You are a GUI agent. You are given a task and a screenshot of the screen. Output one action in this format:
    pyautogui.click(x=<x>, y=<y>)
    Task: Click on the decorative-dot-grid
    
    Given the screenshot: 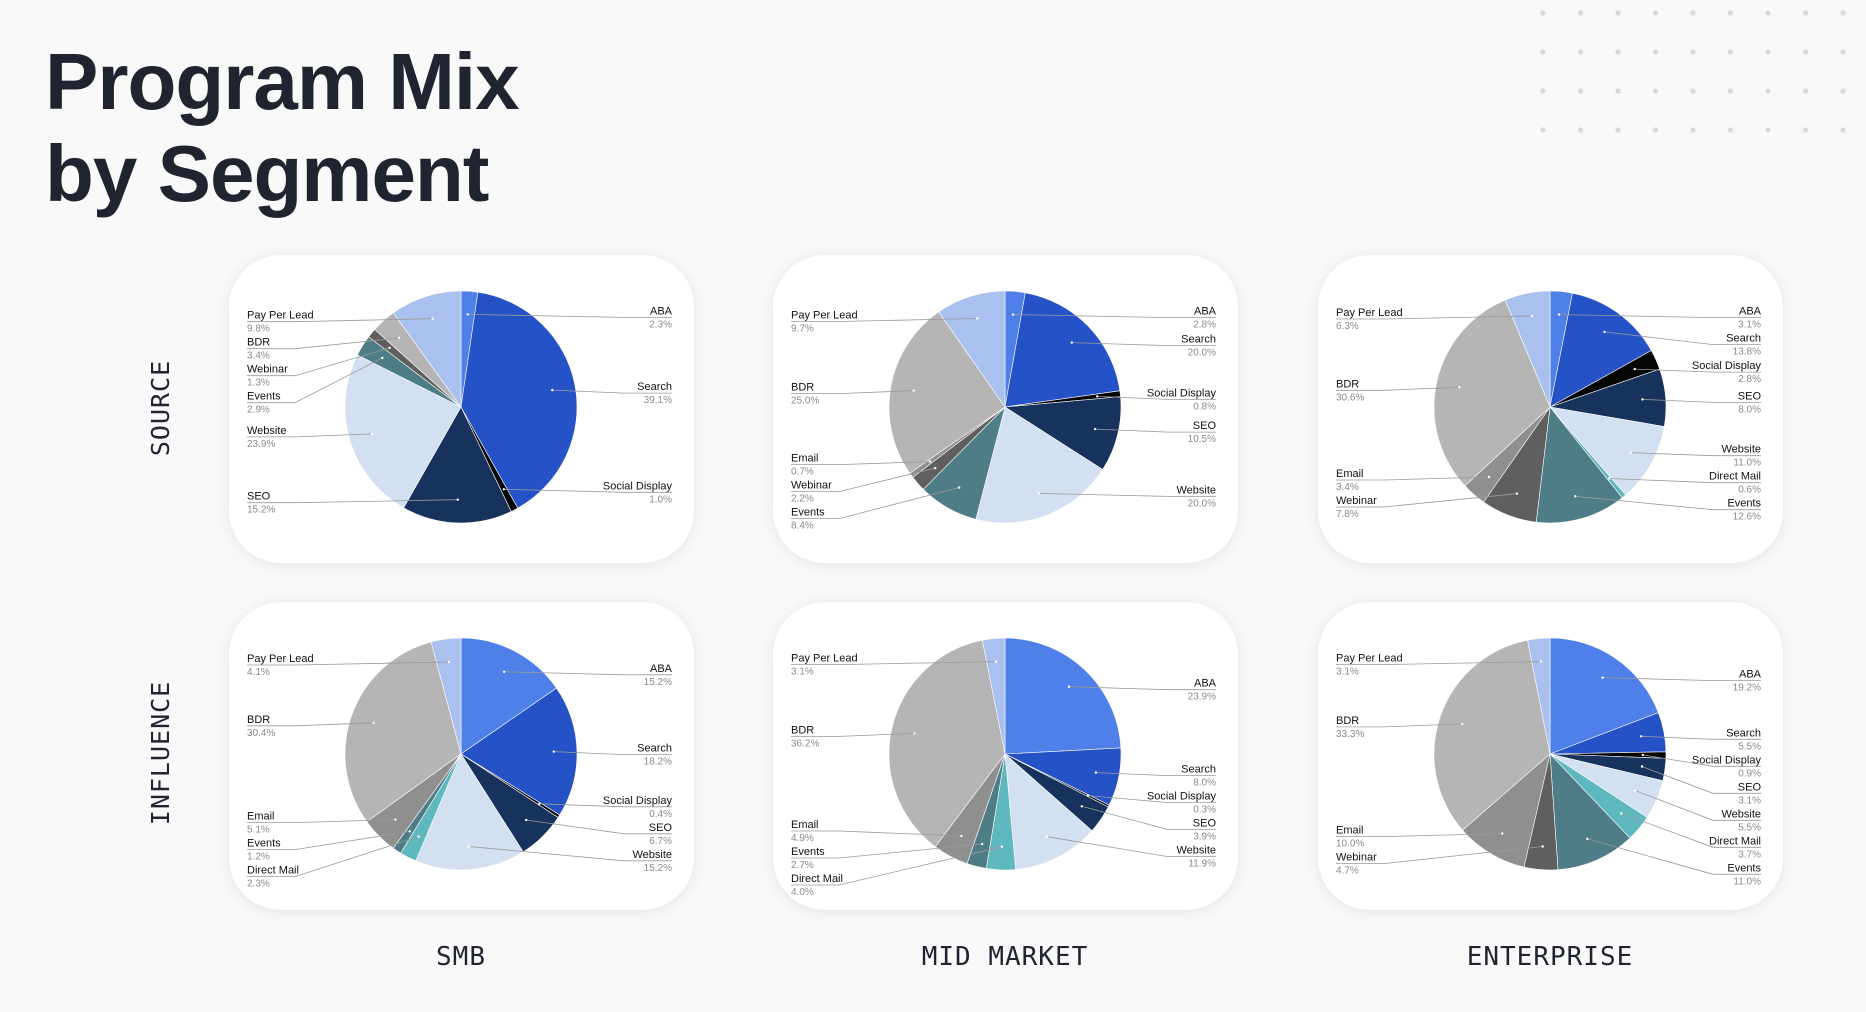 What is the action you would take?
    pyautogui.click(x=1693, y=71)
    